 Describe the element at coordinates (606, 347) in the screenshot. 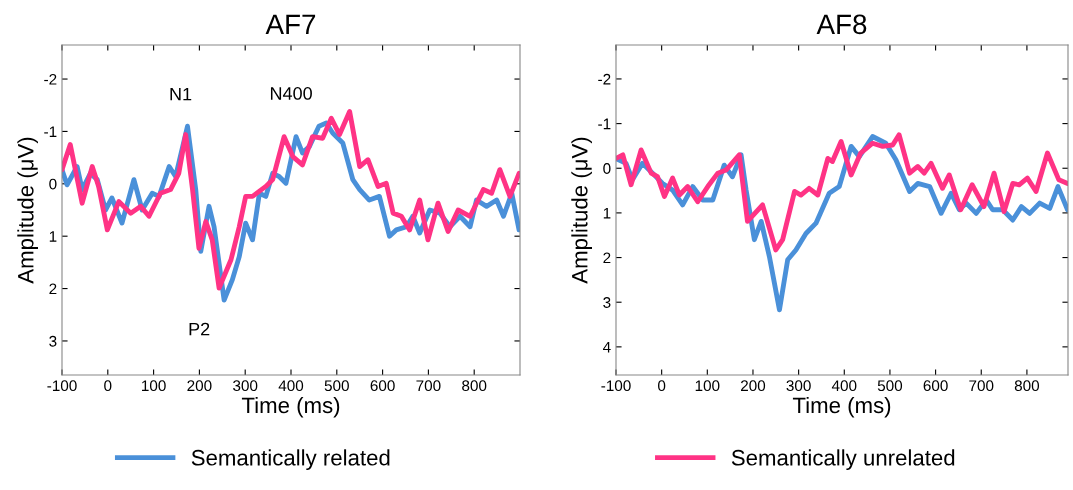

I see `y-tick-label: 4` at that location.